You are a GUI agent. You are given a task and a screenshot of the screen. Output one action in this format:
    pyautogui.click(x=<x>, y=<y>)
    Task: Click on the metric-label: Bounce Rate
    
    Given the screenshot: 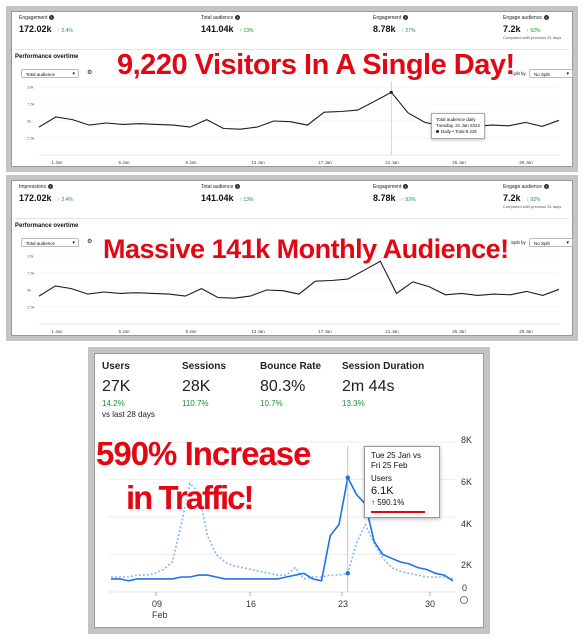 What is the action you would take?
    pyautogui.click(x=291, y=366)
    